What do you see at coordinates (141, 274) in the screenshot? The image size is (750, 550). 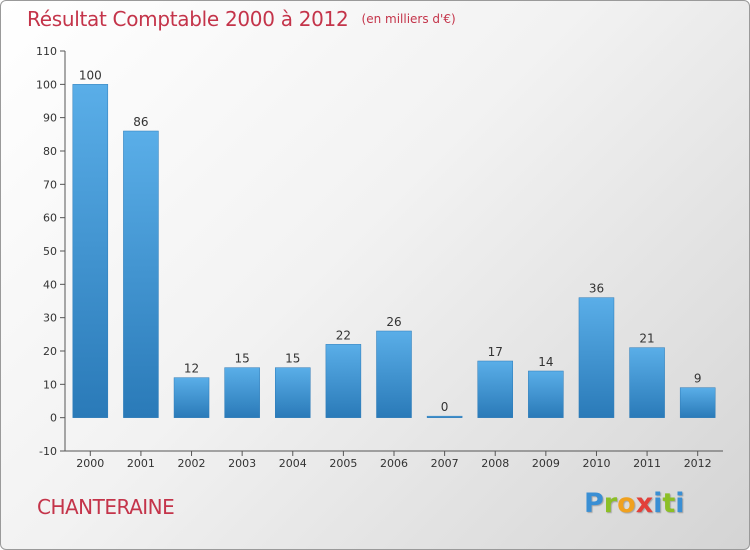 I see `bar-2001` at bounding box center [141, 274].